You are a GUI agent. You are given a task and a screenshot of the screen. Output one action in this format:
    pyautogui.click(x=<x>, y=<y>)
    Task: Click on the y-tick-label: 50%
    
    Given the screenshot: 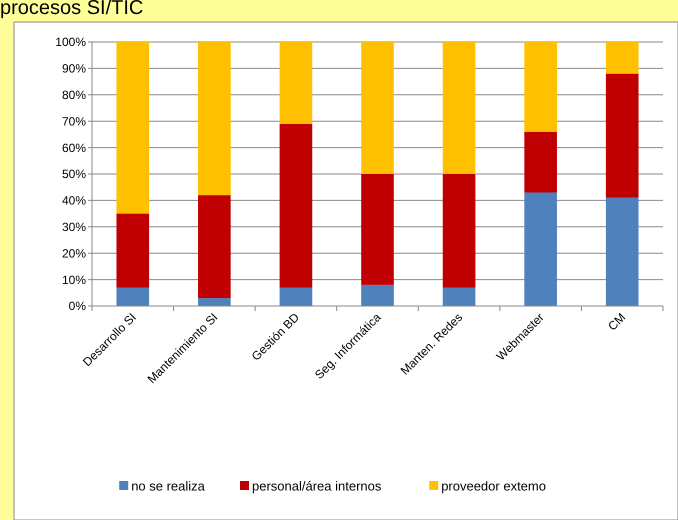 What is the action you would take?
    pyautogui.click(x=74, y=174)
    